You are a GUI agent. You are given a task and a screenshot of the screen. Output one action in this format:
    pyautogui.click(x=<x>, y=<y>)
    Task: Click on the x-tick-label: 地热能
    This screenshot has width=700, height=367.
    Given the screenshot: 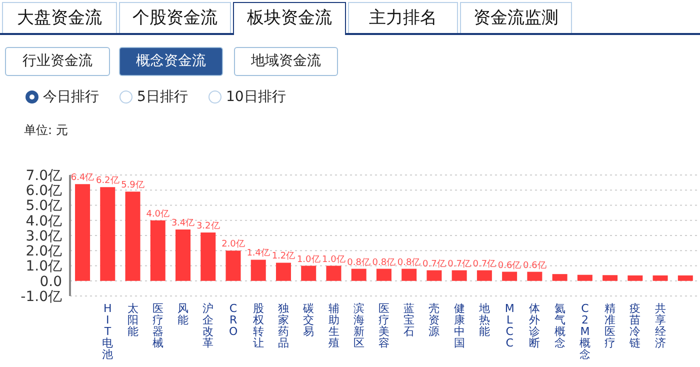 What is the action you would take?
    pyautogui.click(x=484, y=320)
    